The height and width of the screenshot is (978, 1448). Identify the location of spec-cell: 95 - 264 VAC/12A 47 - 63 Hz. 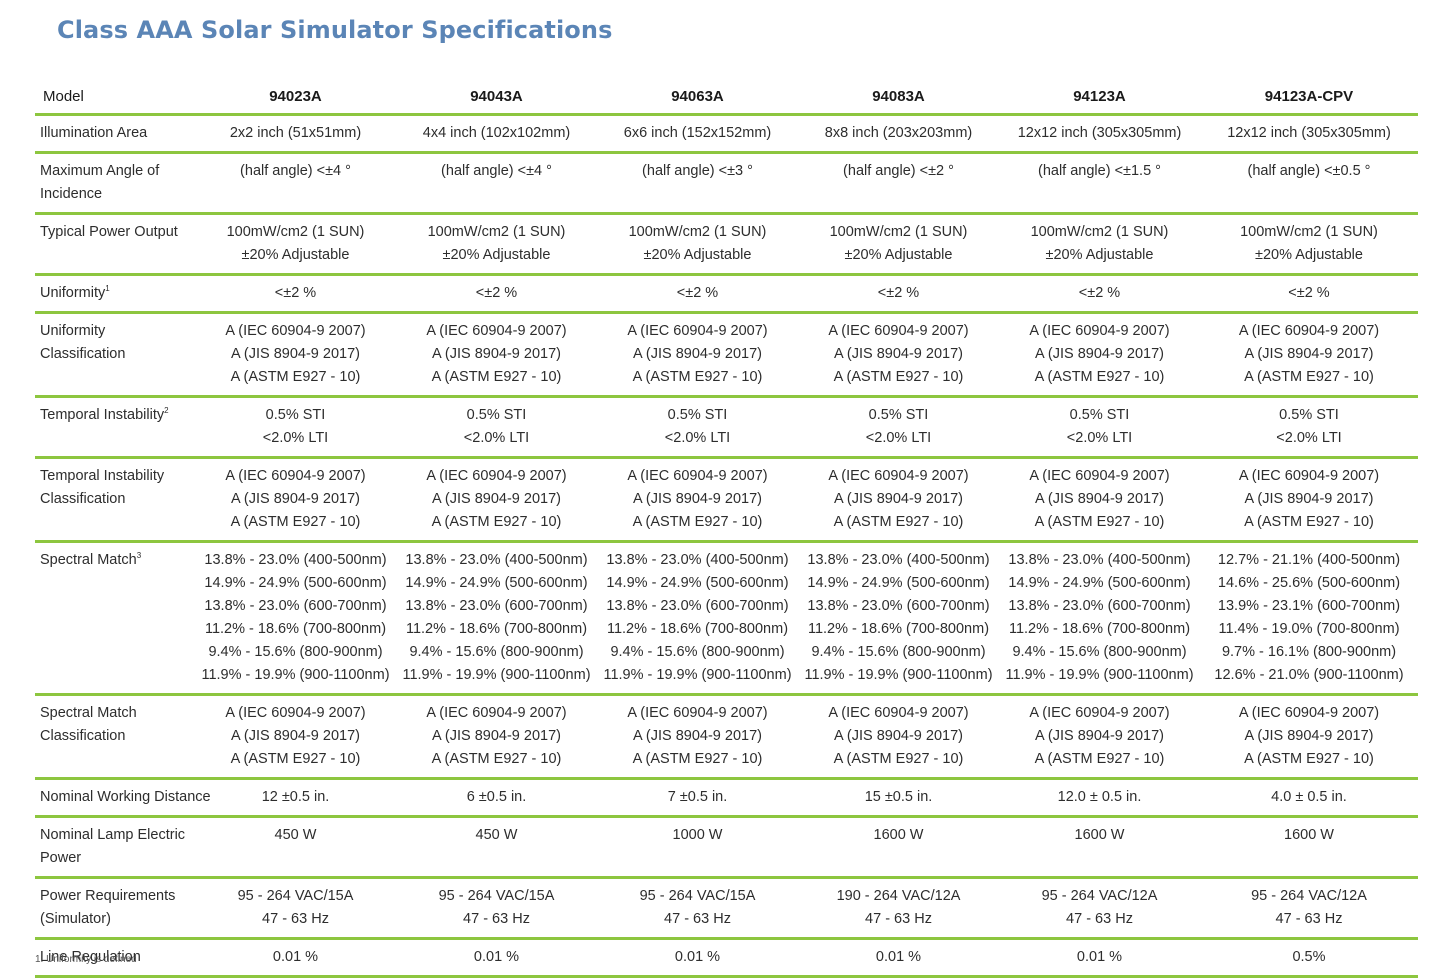
(1099, 908).